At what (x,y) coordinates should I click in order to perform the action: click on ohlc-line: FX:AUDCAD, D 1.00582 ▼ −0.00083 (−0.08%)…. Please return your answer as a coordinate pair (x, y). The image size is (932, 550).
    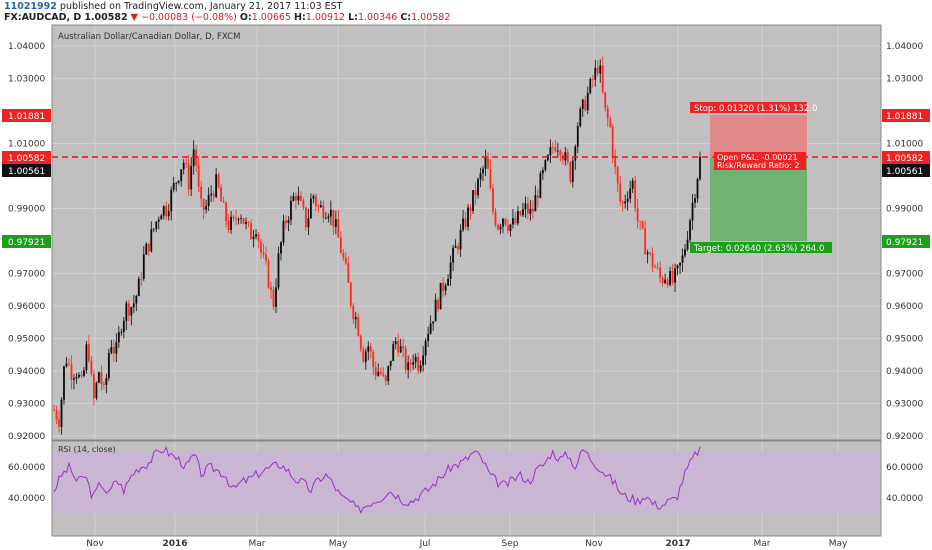
    Looking at the image, I should click on (227, 17).